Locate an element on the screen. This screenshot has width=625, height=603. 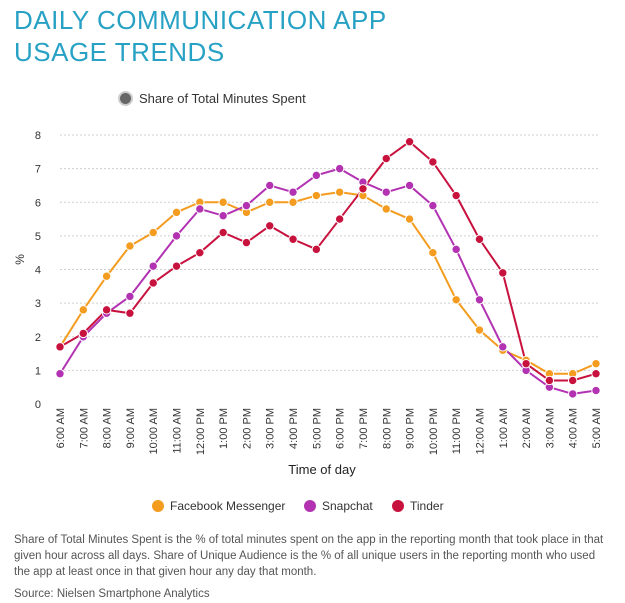
y-tick-label: 2 is located at coordinates (38, 338).